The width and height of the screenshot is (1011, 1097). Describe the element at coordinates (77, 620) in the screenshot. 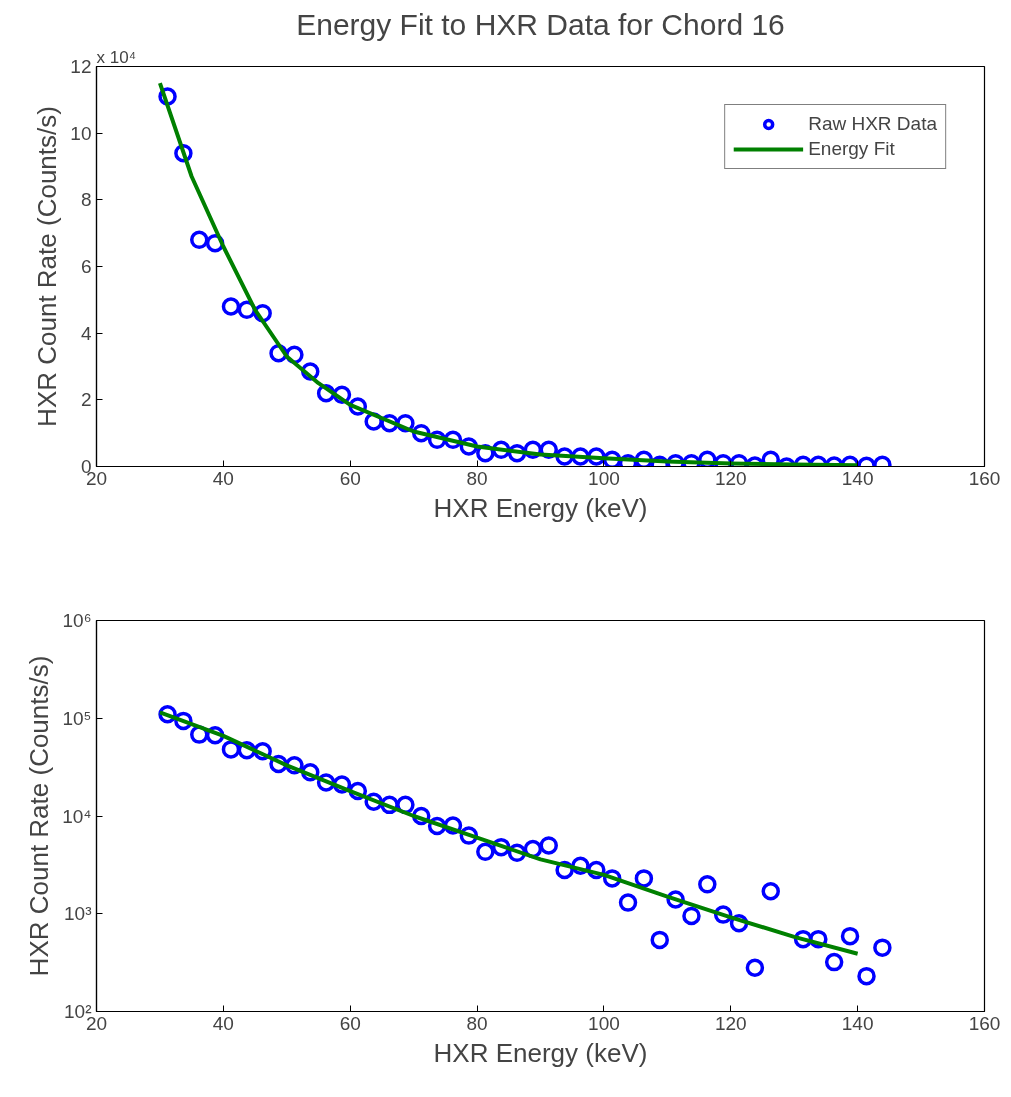

I see `y-tick-label: 10⁶` at that location.